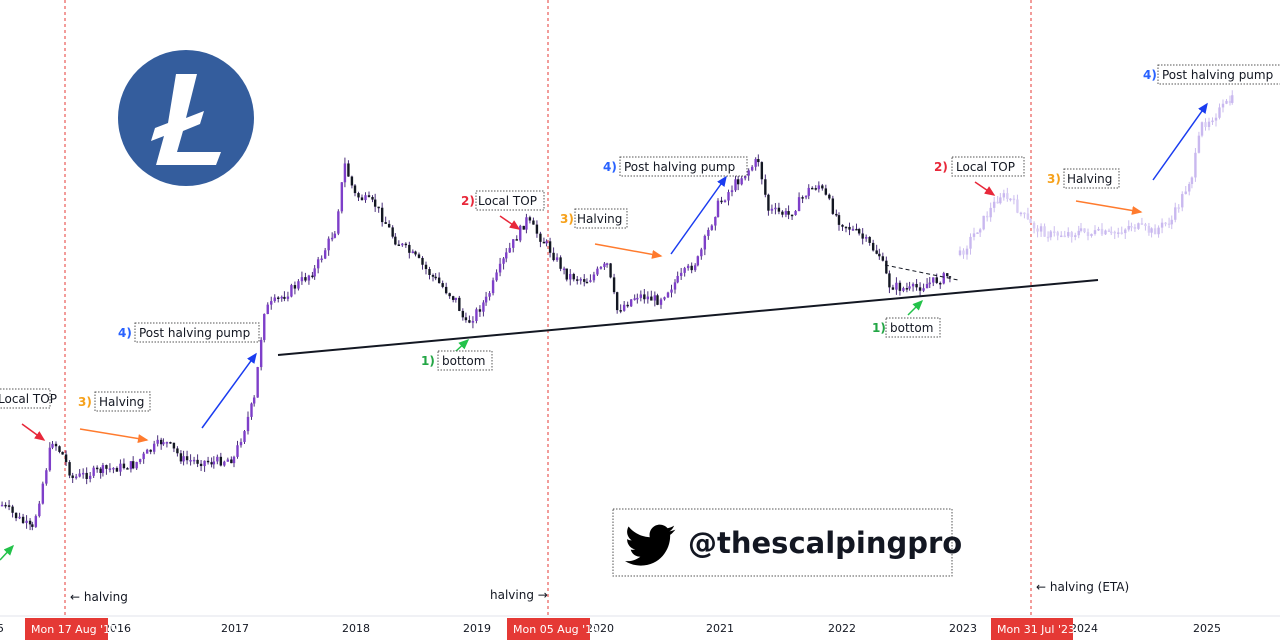  What do you see at coordinates (1207, 628) in the screenshot?
I see `x-tick-label: 2025` at bounding box center [1207, 628].